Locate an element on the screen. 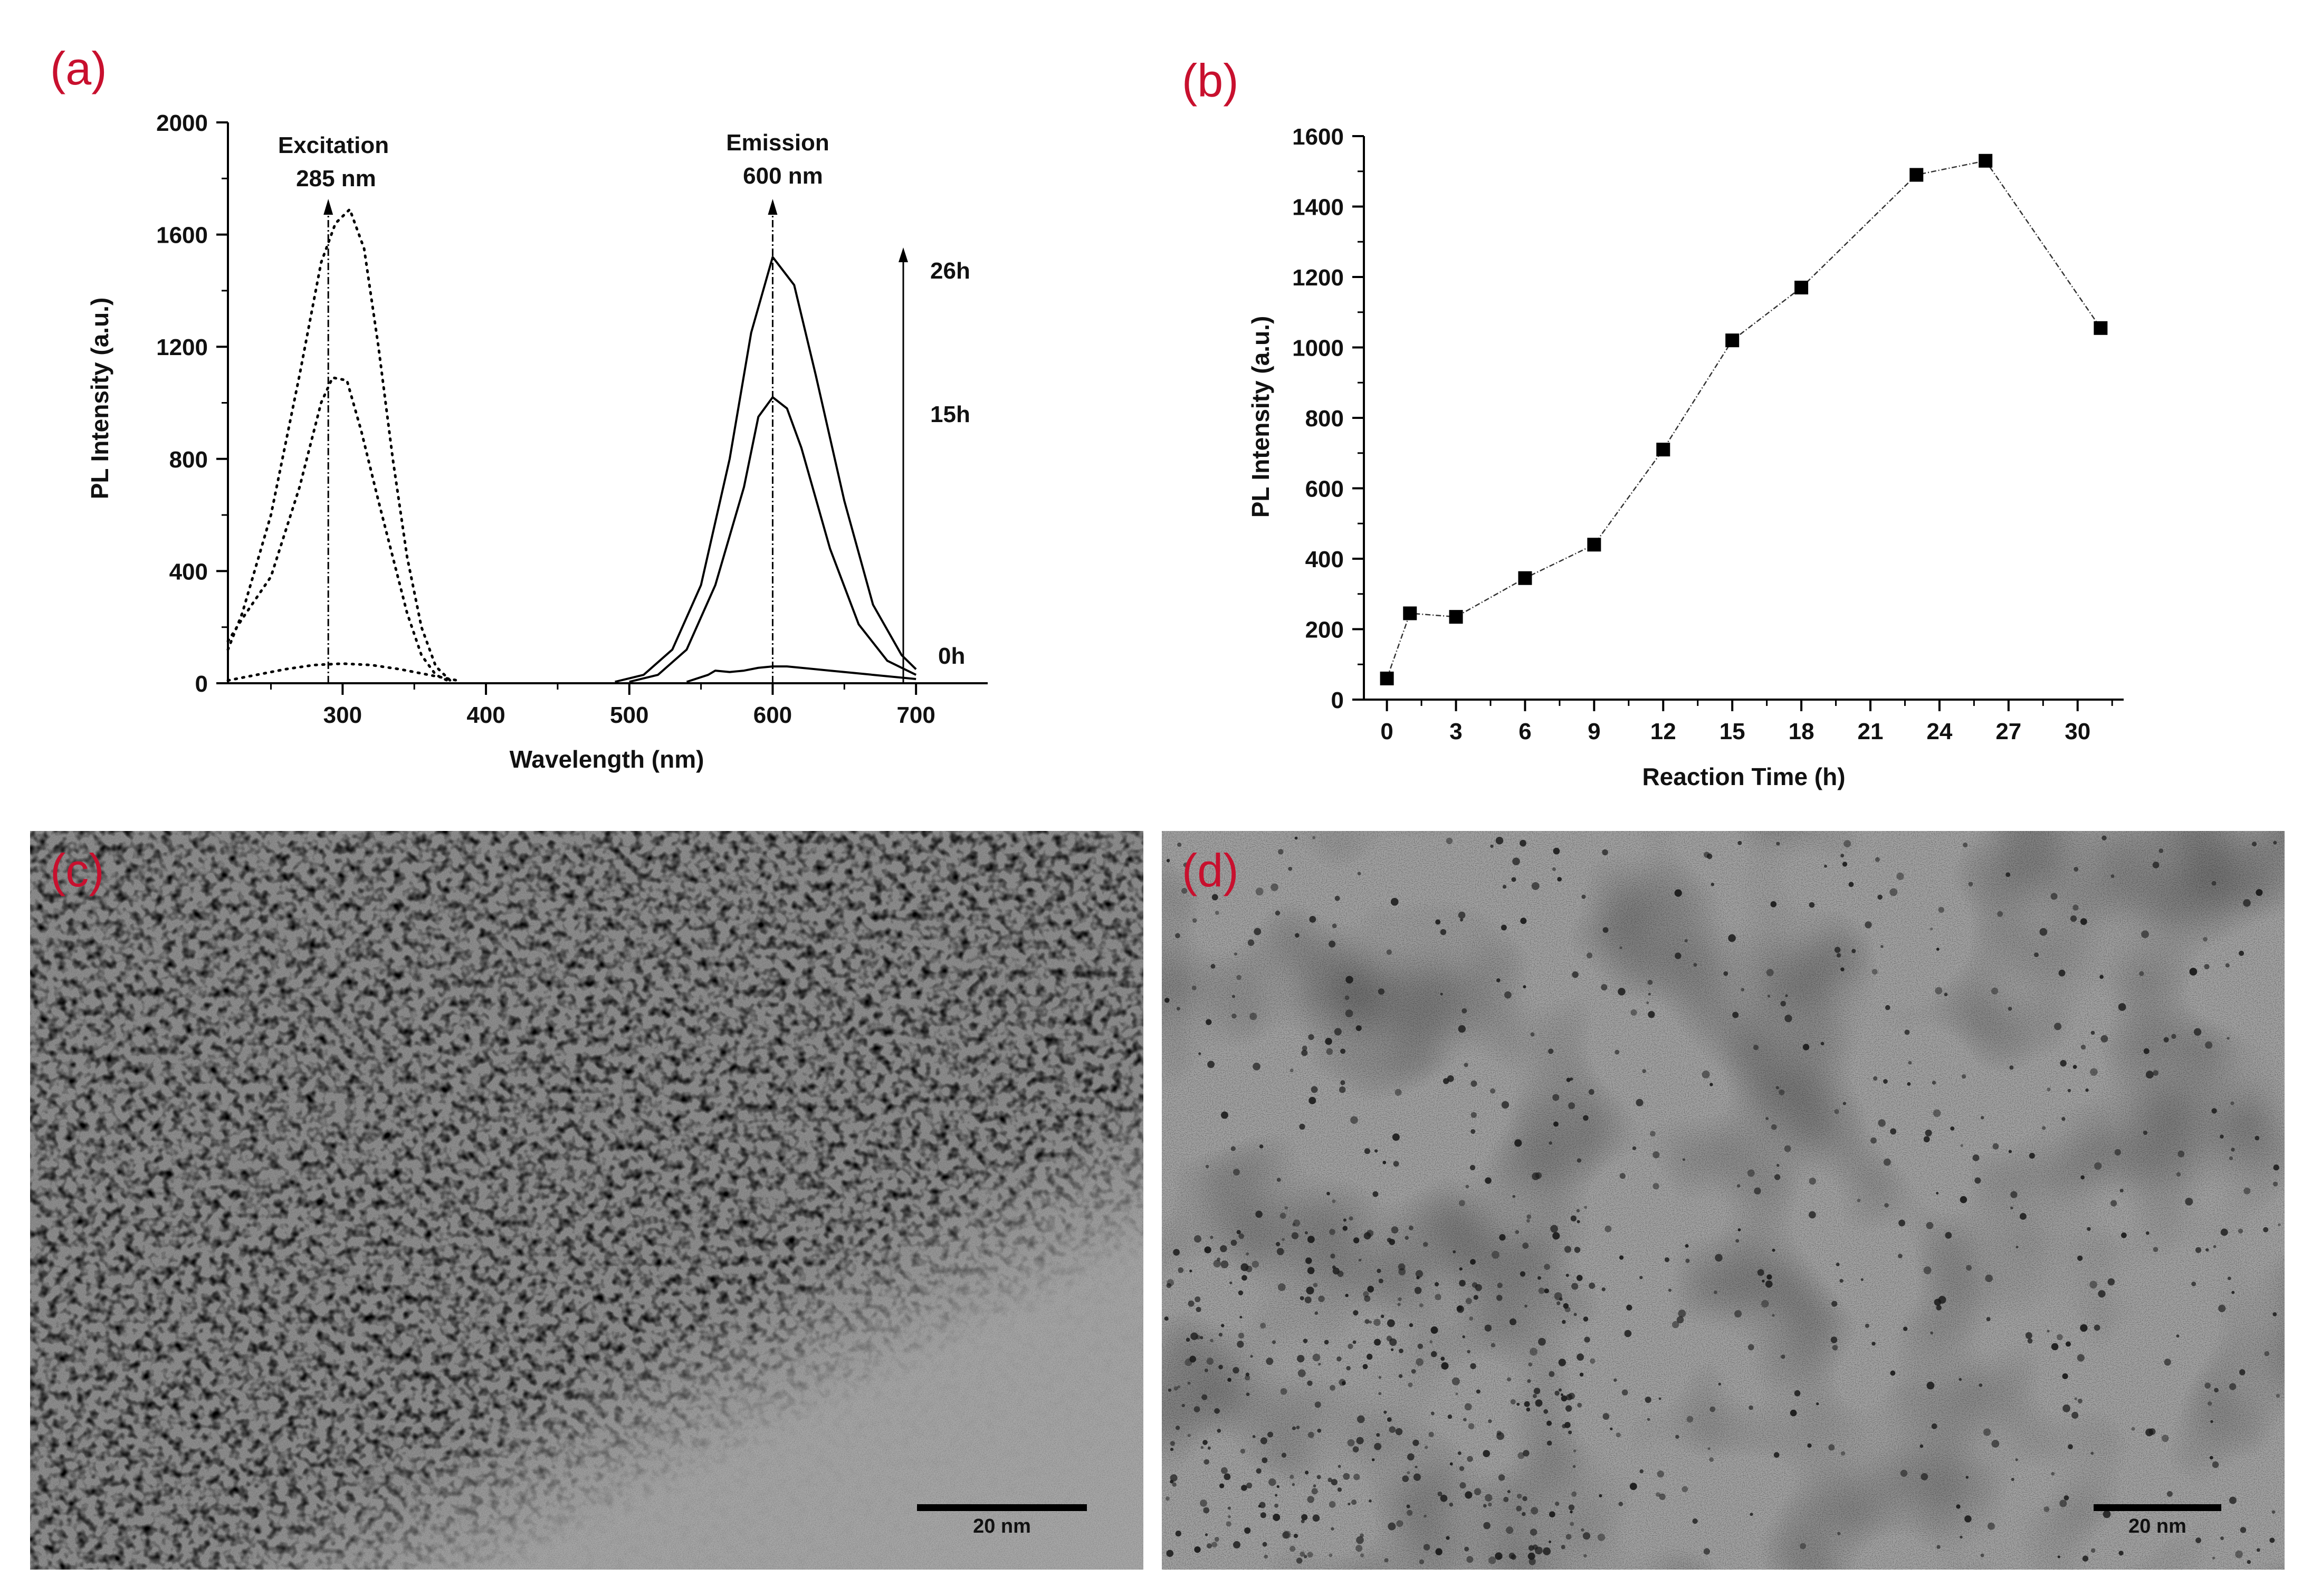 Image resolution: width=2302 pixels, height=1596 pixels. panel-b-label: (b) is located at coordinates (1210, 80).